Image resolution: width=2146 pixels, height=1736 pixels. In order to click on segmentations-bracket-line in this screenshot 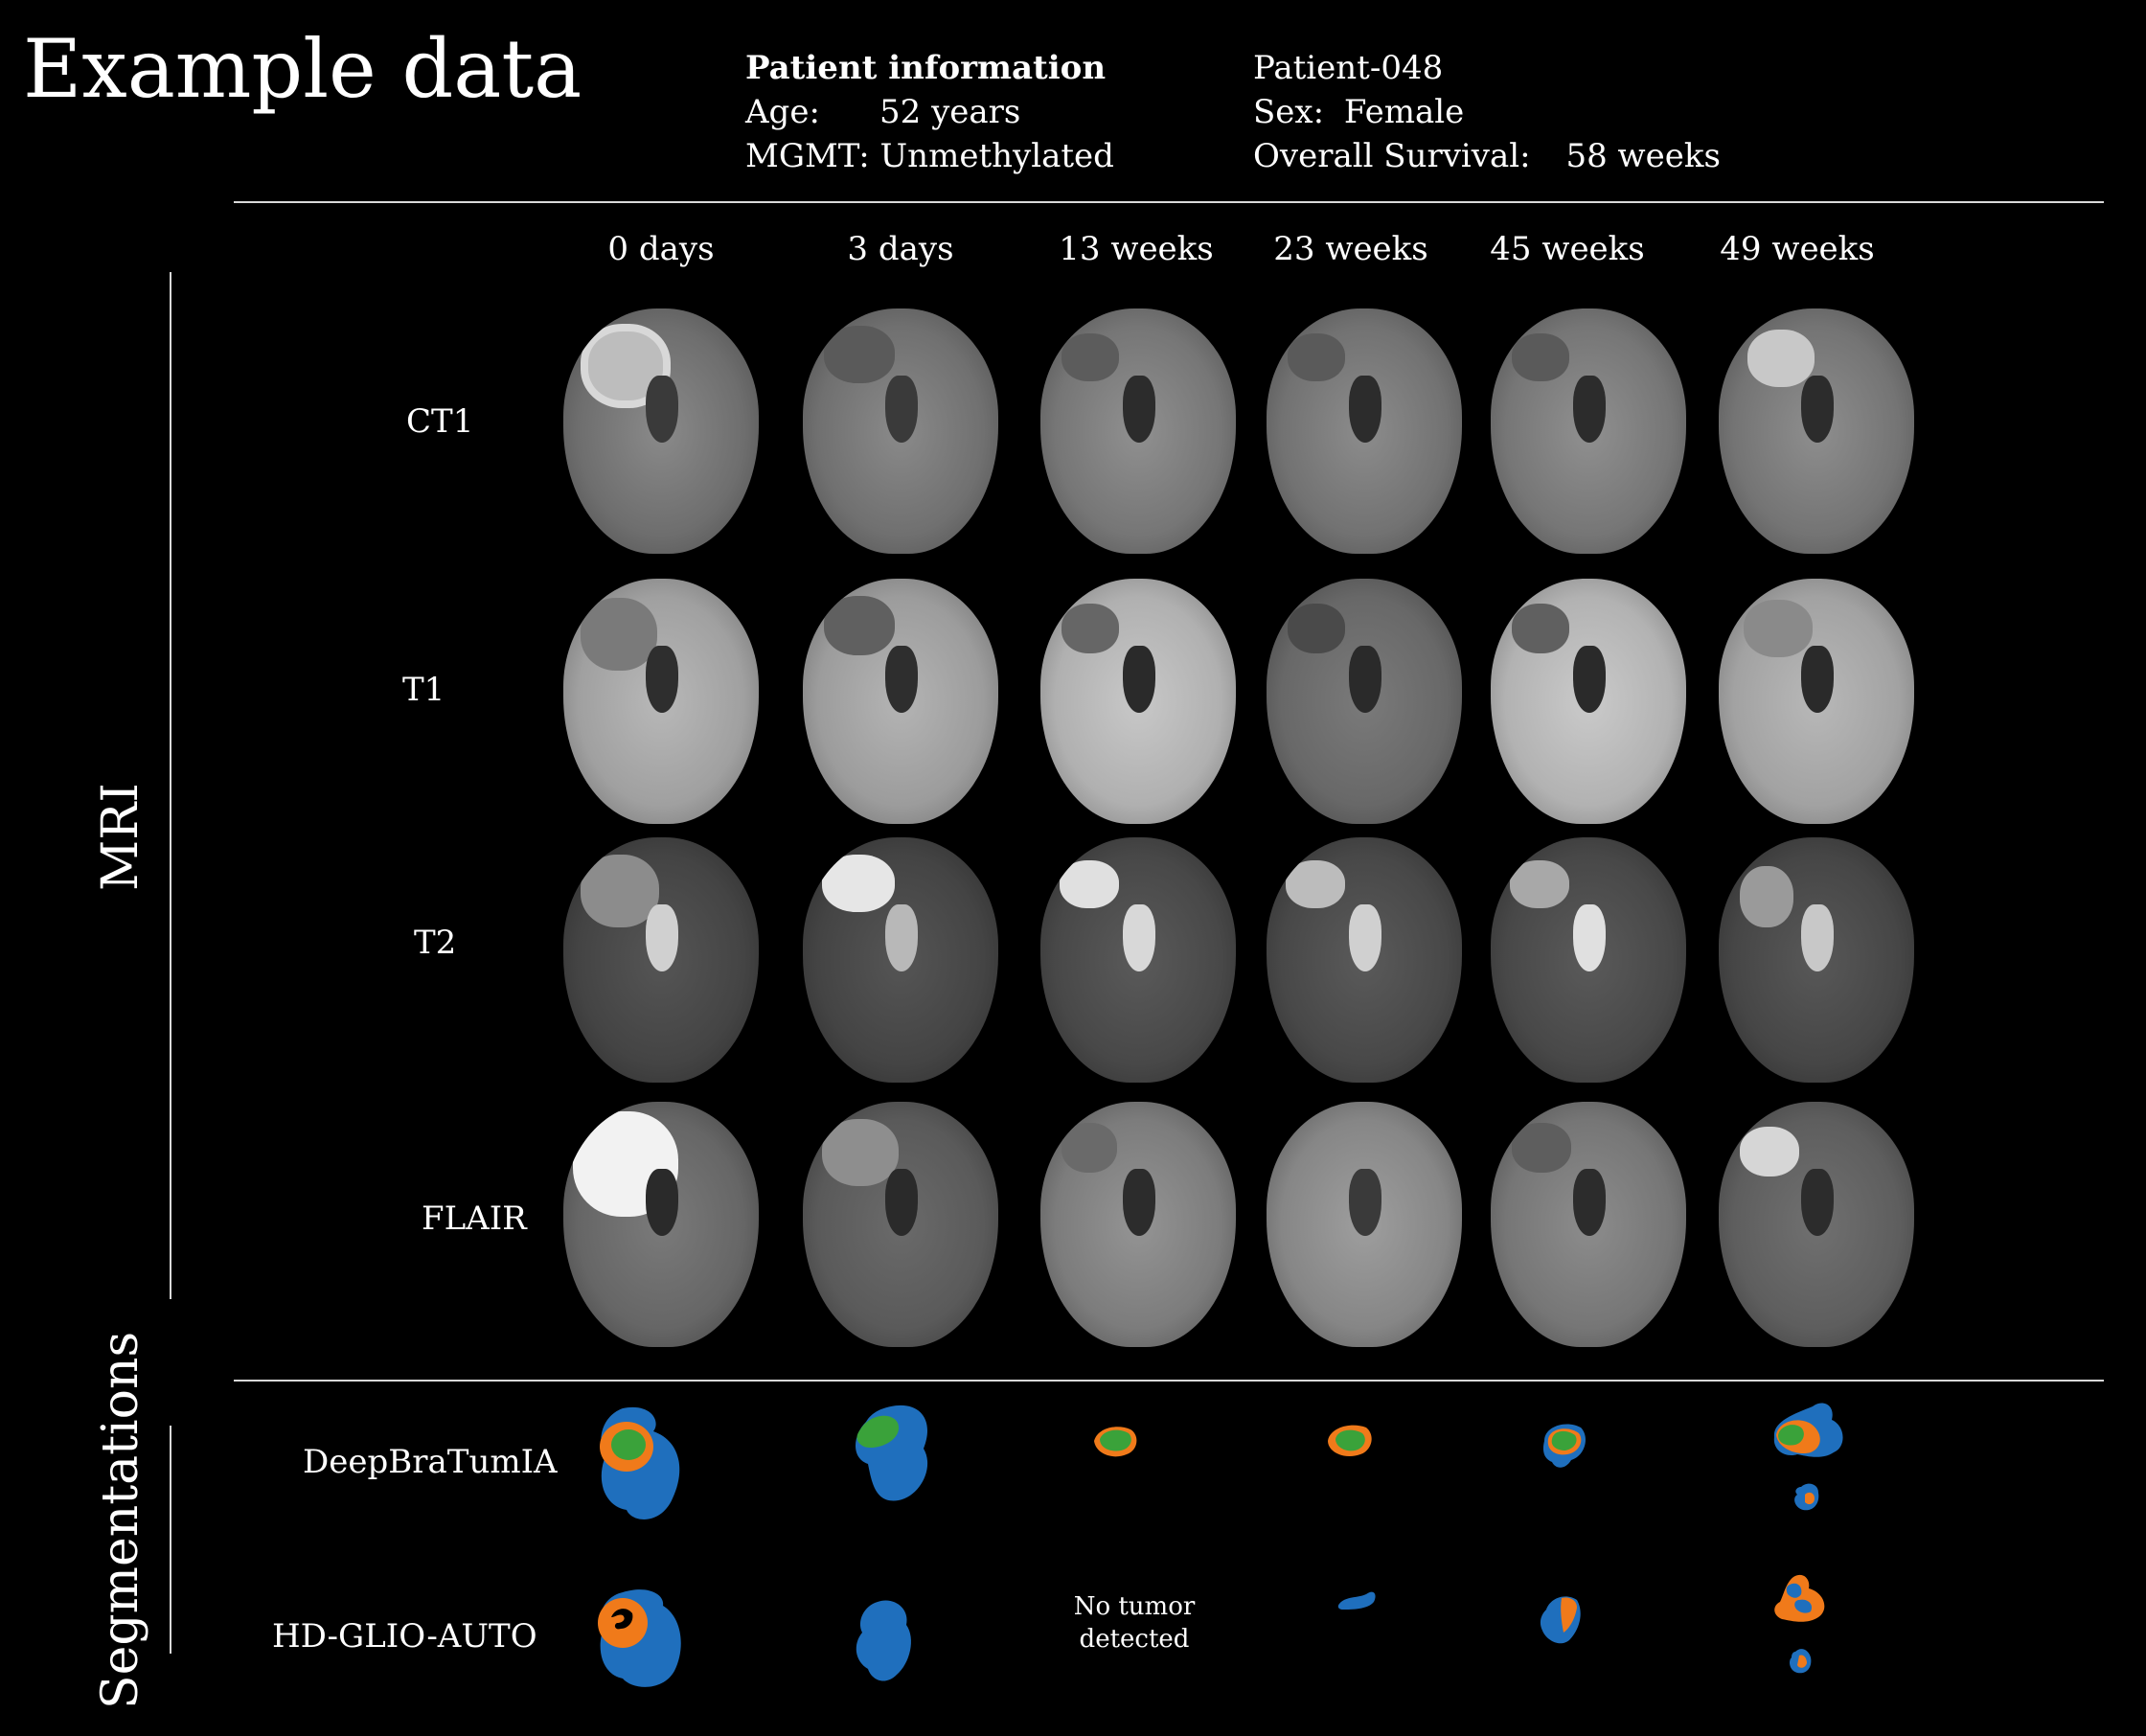, I will do `click(170, 1540)`.